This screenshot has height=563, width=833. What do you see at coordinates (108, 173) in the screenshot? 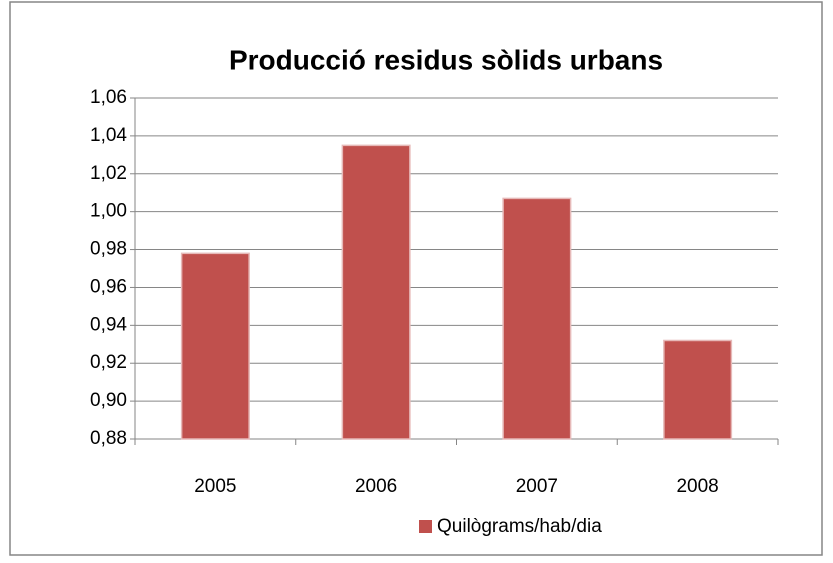
I see `y-tick-label: 1,02` at bounding box center [108, 173].